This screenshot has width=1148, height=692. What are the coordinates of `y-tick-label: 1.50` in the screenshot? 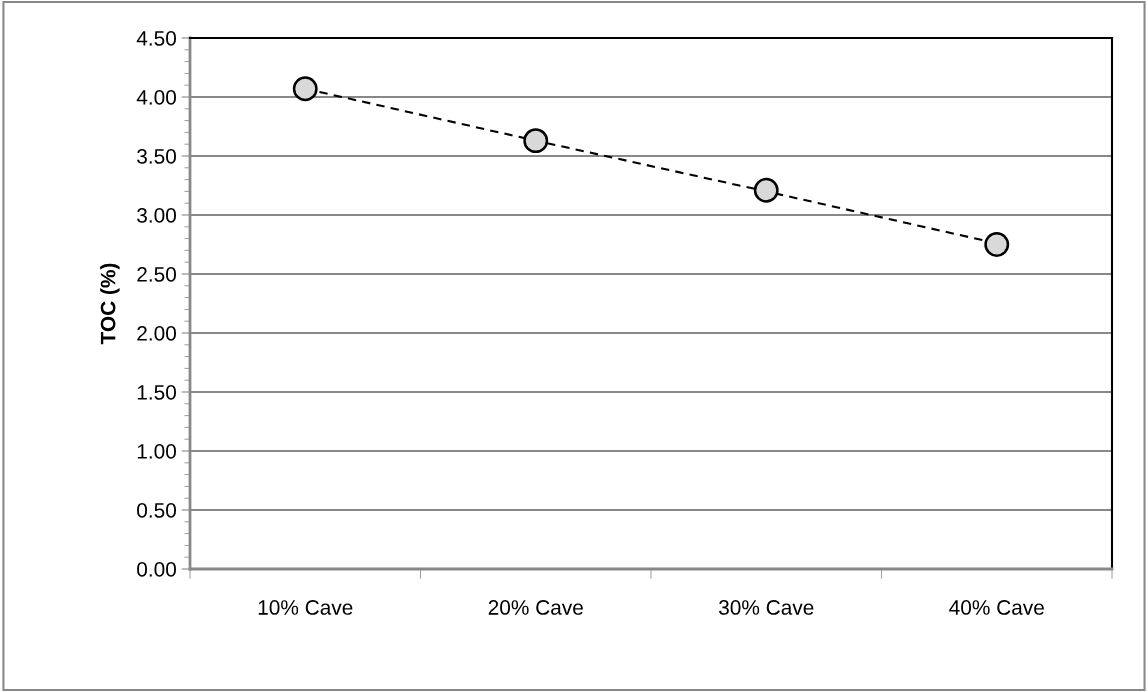 It's located at (156, 392).